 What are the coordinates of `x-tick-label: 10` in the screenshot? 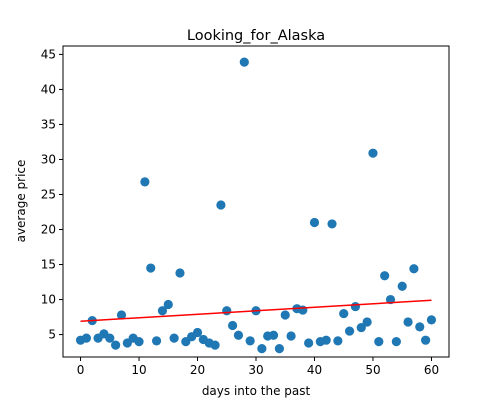 It's located at (138, 370).